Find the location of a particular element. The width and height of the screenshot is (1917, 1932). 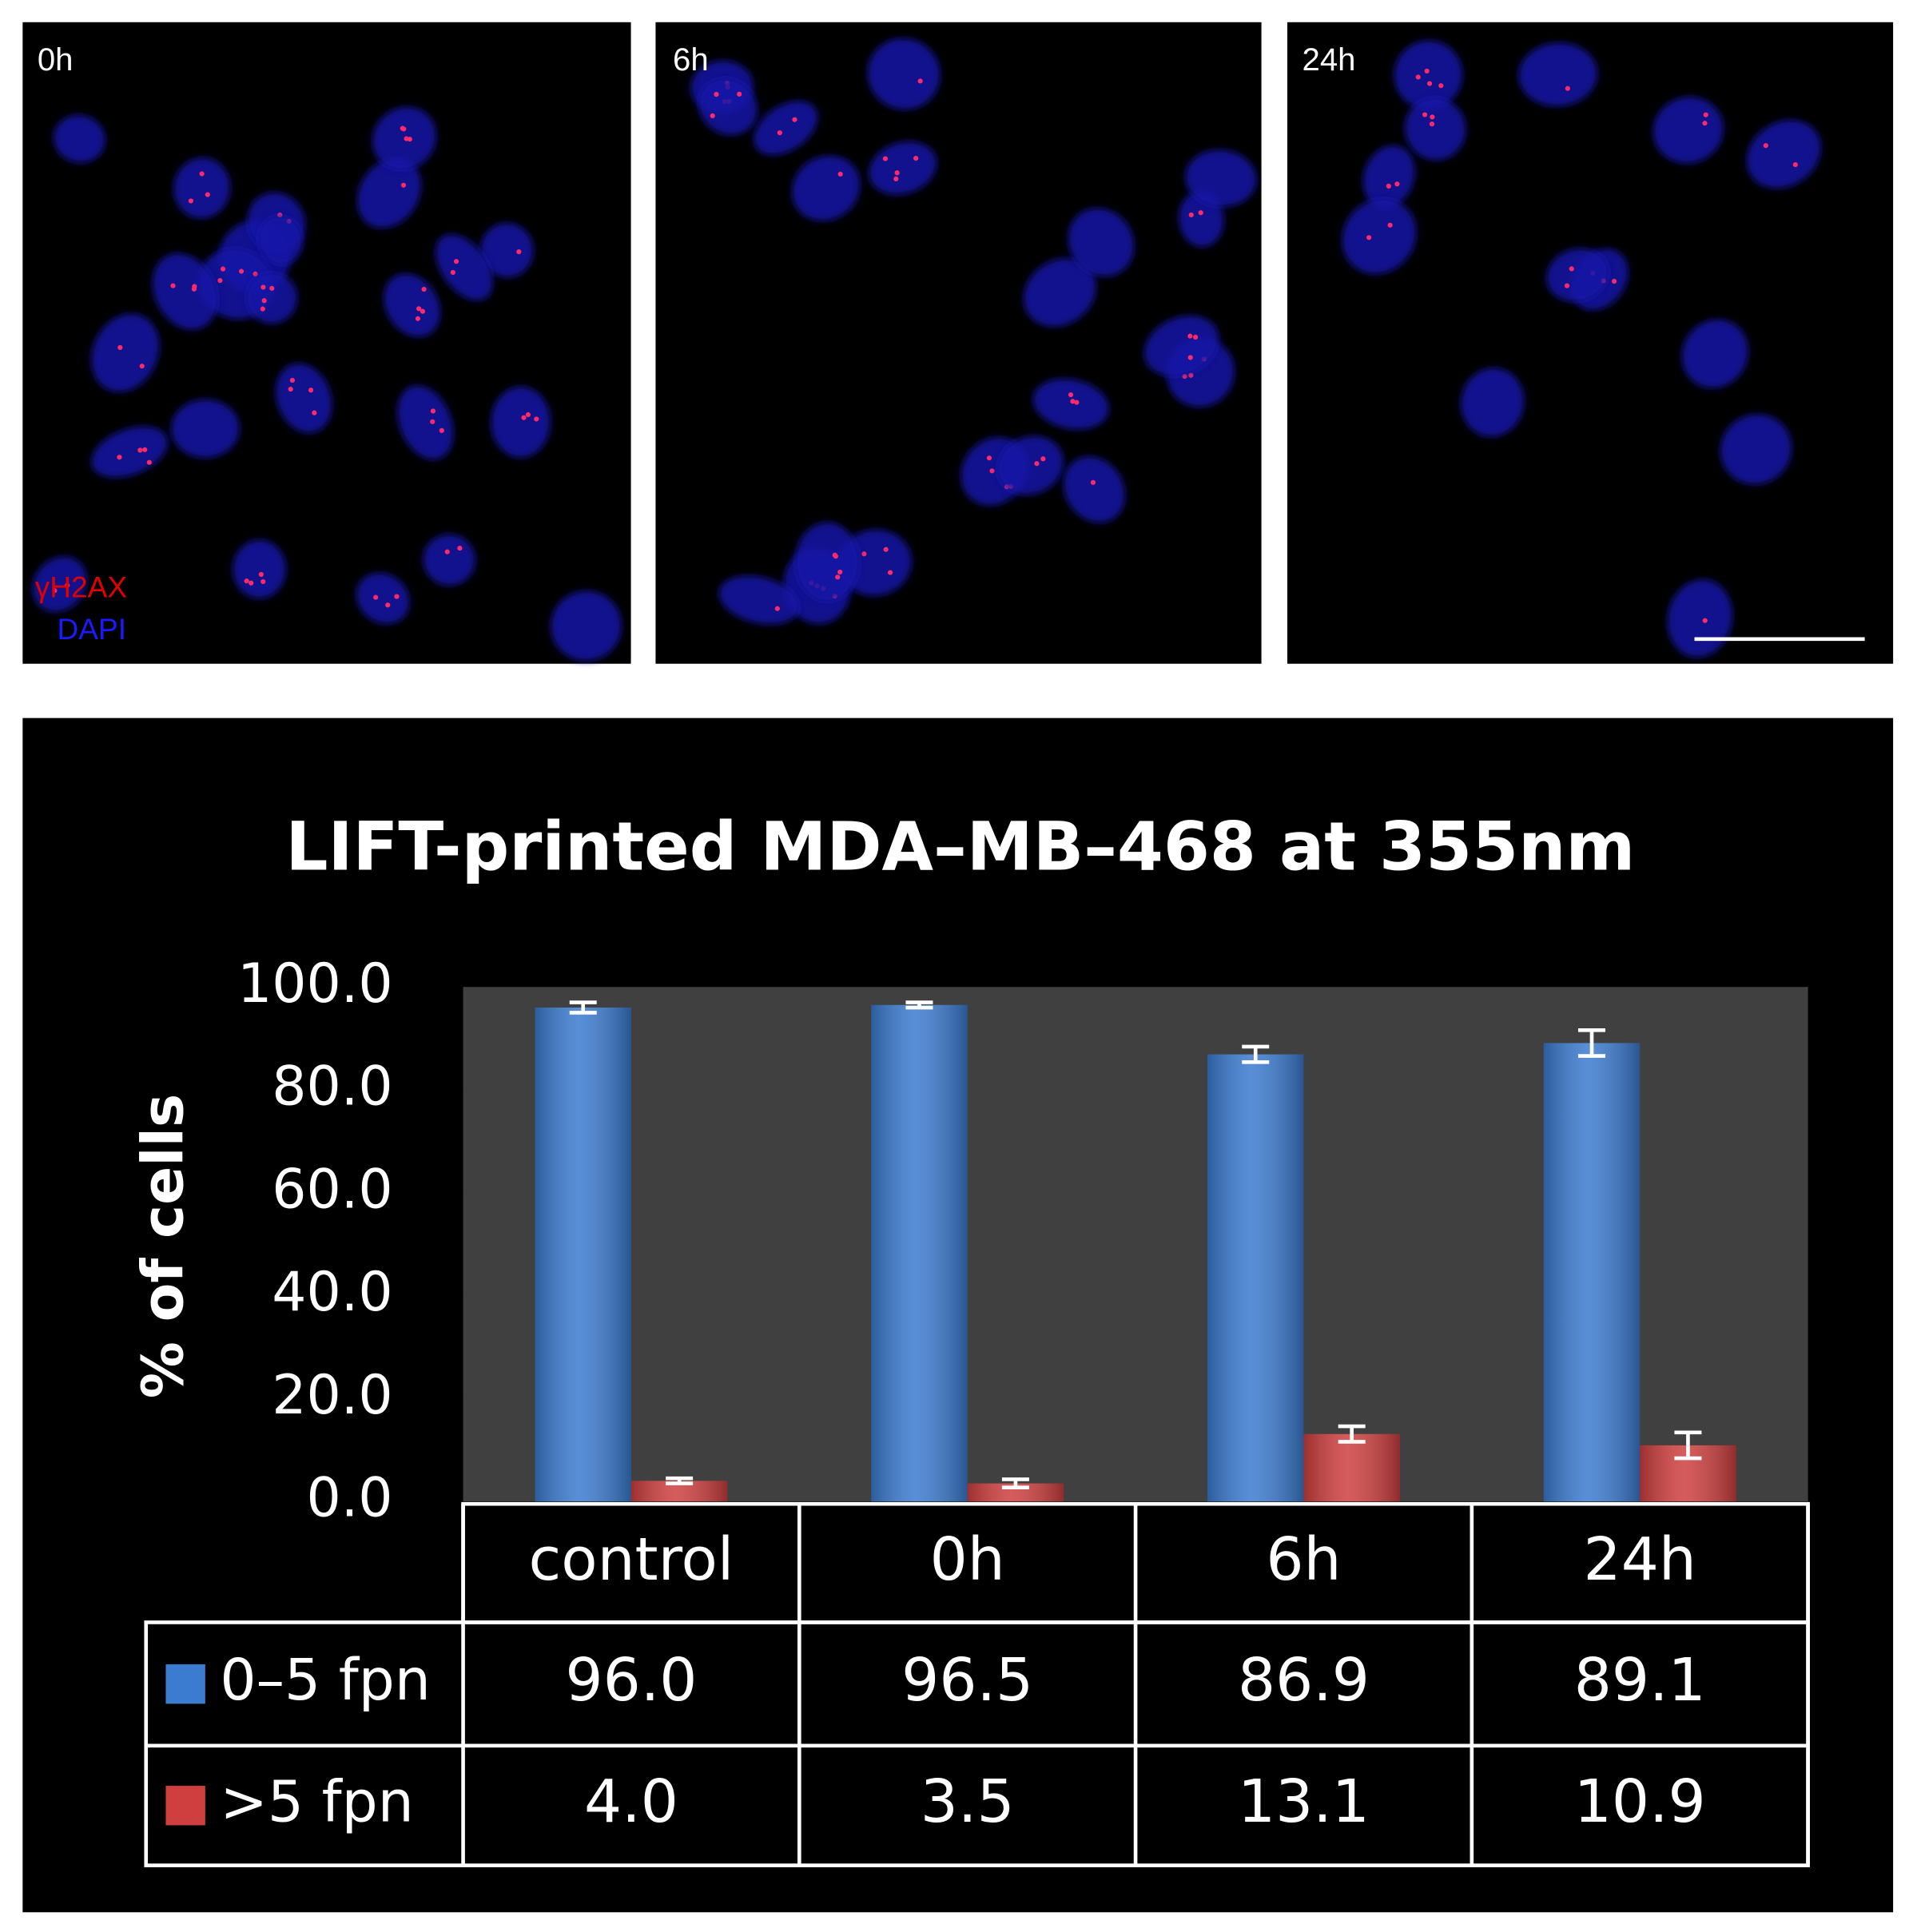

legend-label: 0–5 fpn is located at coordinates (325, 1680).